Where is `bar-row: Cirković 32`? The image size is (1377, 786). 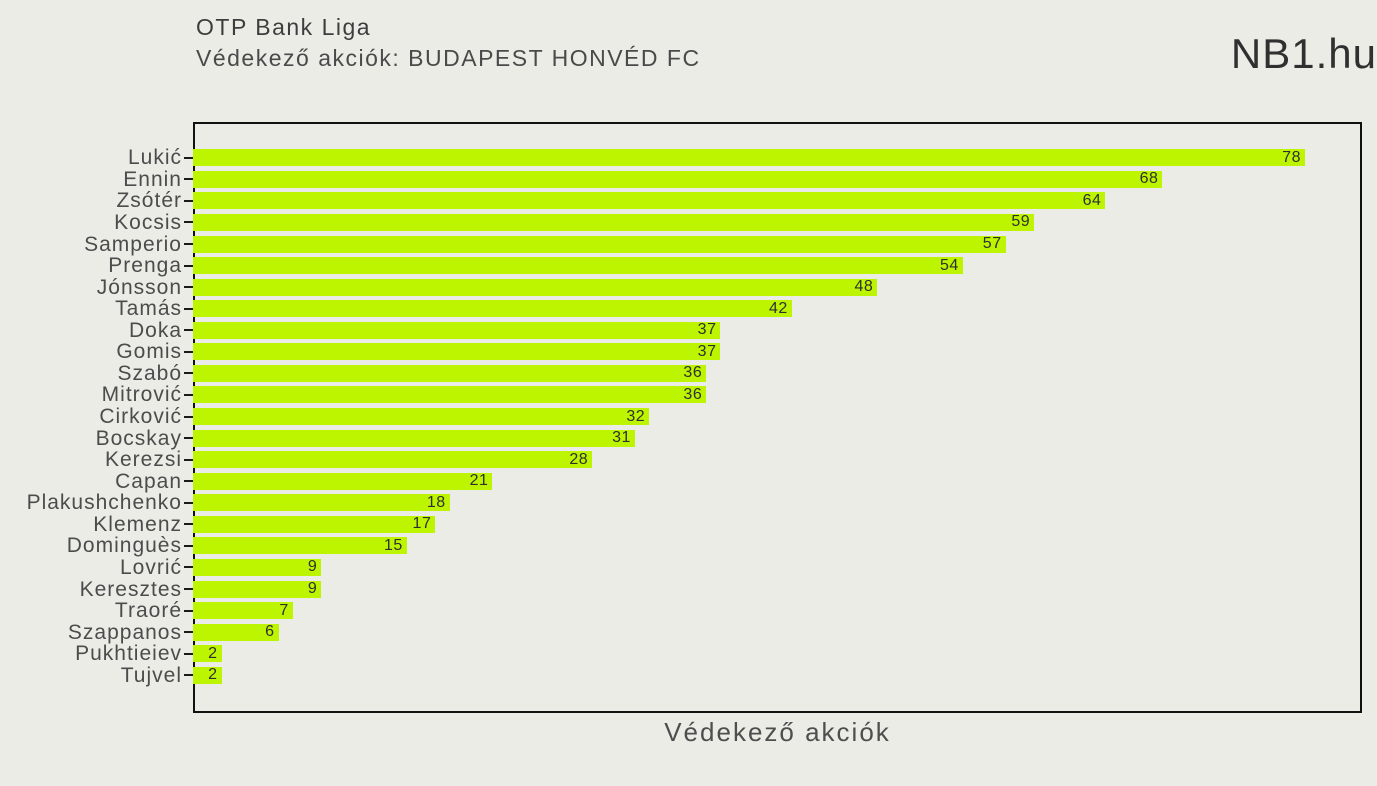 bar-row: Cirković 32 is located at coordinates (681, 417).